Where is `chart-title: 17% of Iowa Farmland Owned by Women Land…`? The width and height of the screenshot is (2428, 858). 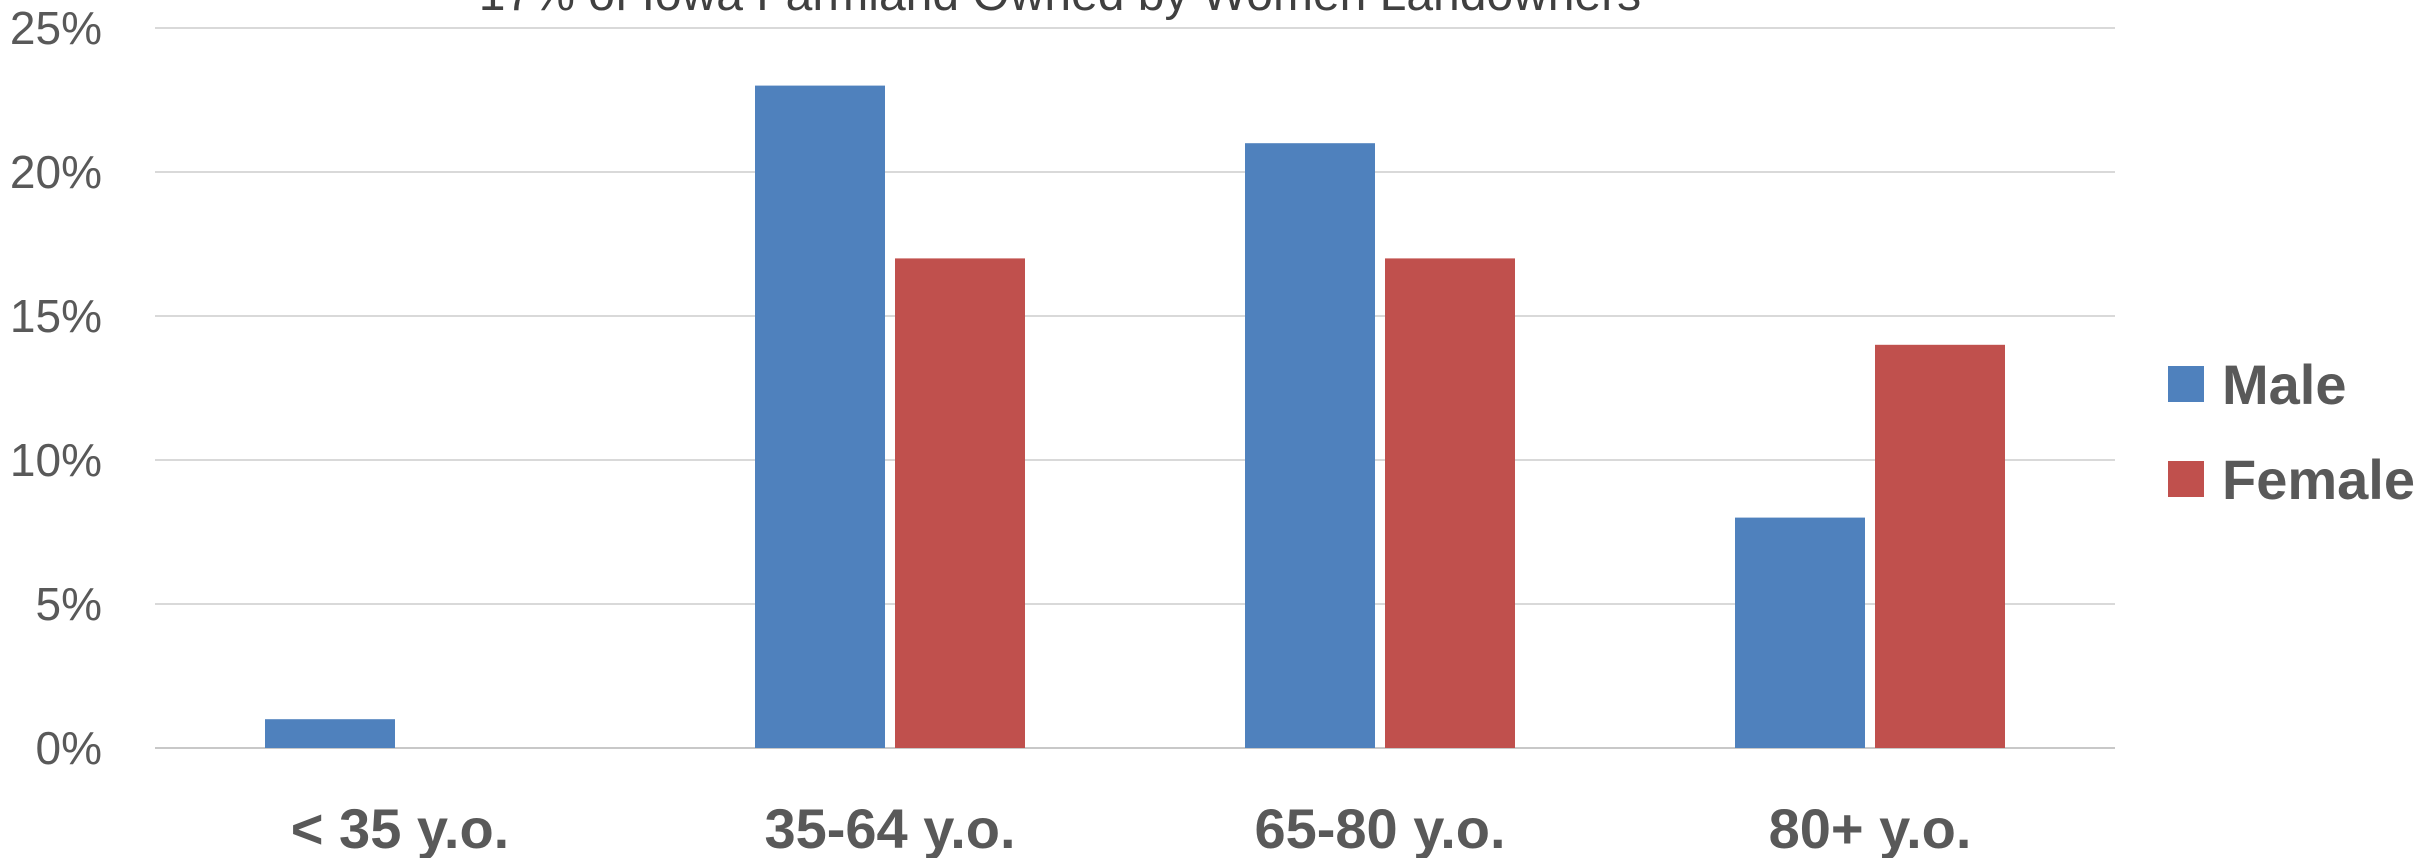 chart-title: 17% of Iowa Farmland Owned by Women Land… is located at coordinates (1060, 10).